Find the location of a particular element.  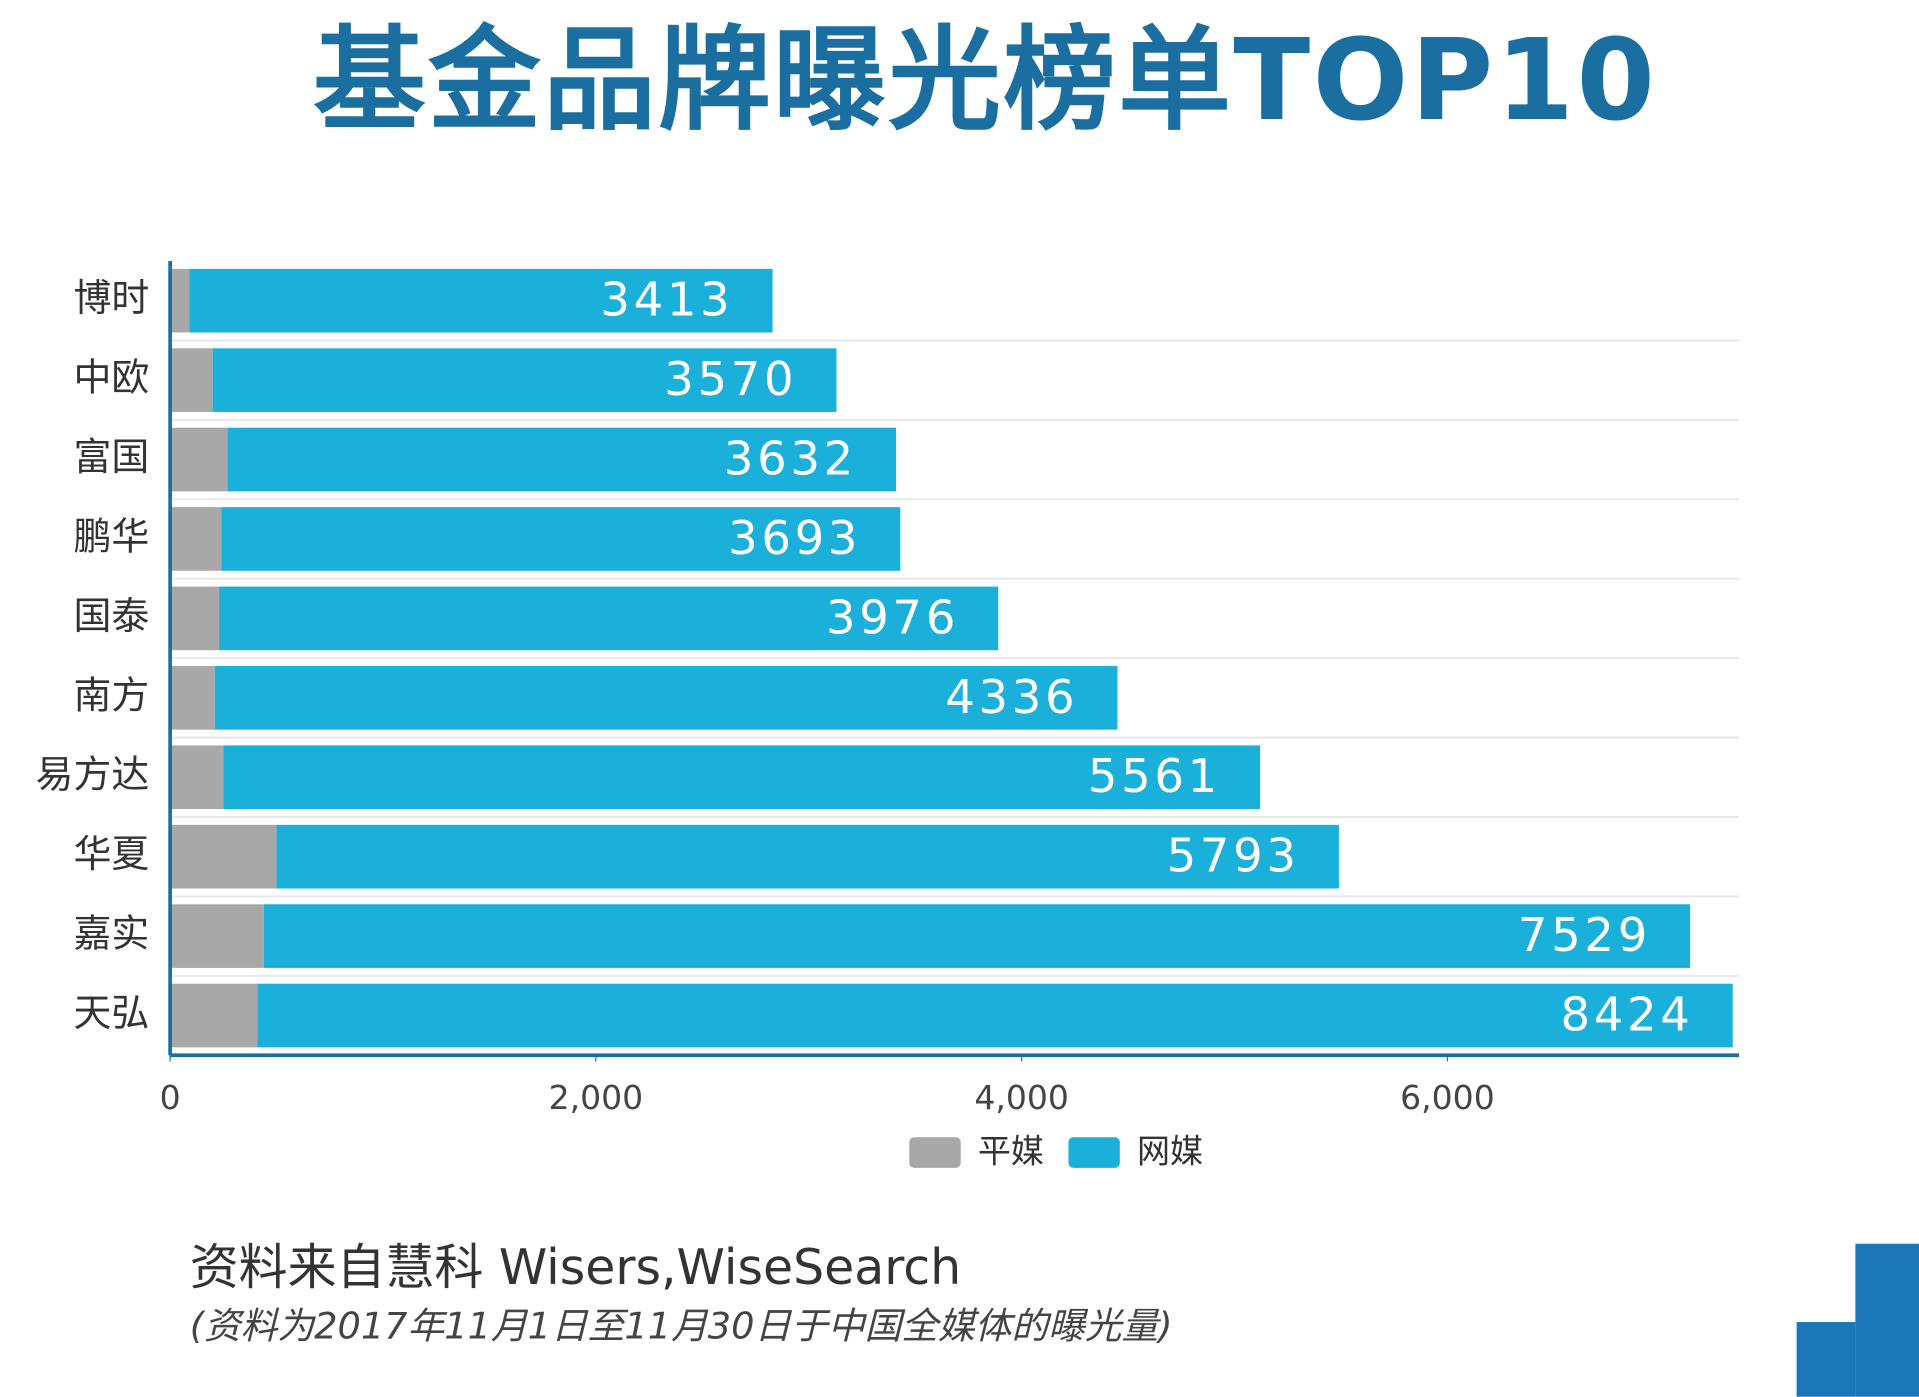

data-label: 5793 is located at coordinates (1233, 856).